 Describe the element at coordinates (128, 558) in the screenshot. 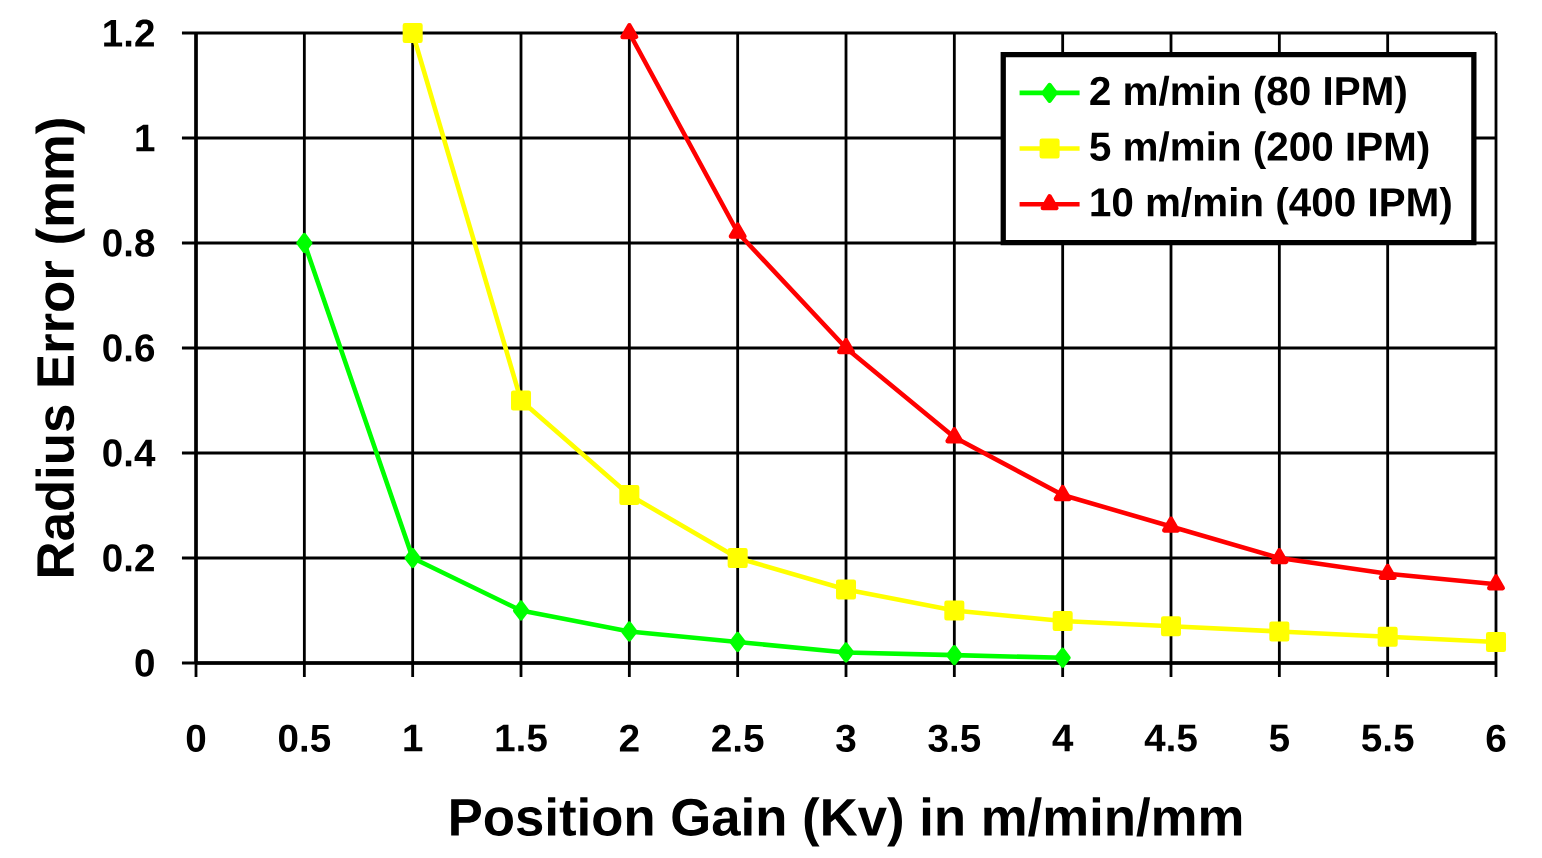

I see `y-tick-label: 0.2` at that location.